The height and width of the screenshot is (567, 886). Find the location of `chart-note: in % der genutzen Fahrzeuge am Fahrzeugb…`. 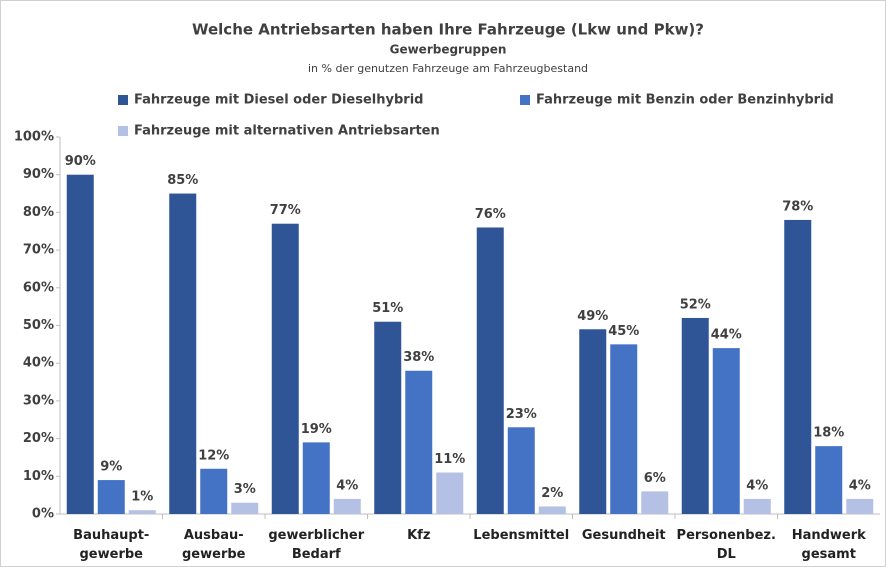

chart-note: in % der genutzen Fahrzeuge am Fahrzeugb… is located at coordinates (448, 68).